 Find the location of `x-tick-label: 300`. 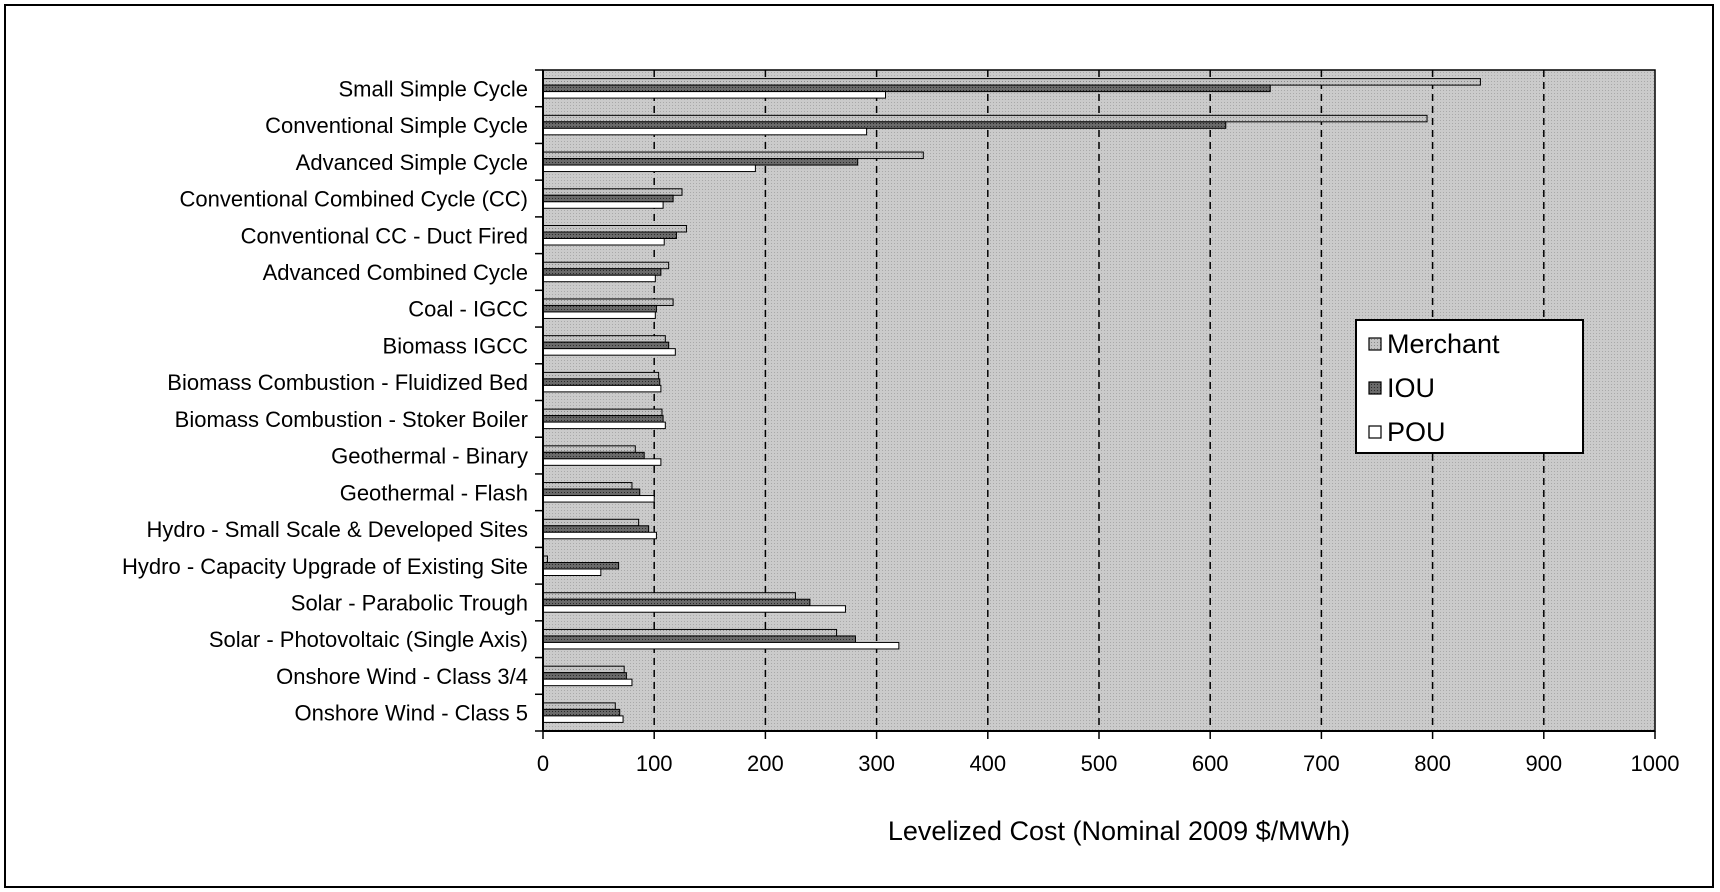

x-tick-label: 300 is located at coordinates (876, 763).